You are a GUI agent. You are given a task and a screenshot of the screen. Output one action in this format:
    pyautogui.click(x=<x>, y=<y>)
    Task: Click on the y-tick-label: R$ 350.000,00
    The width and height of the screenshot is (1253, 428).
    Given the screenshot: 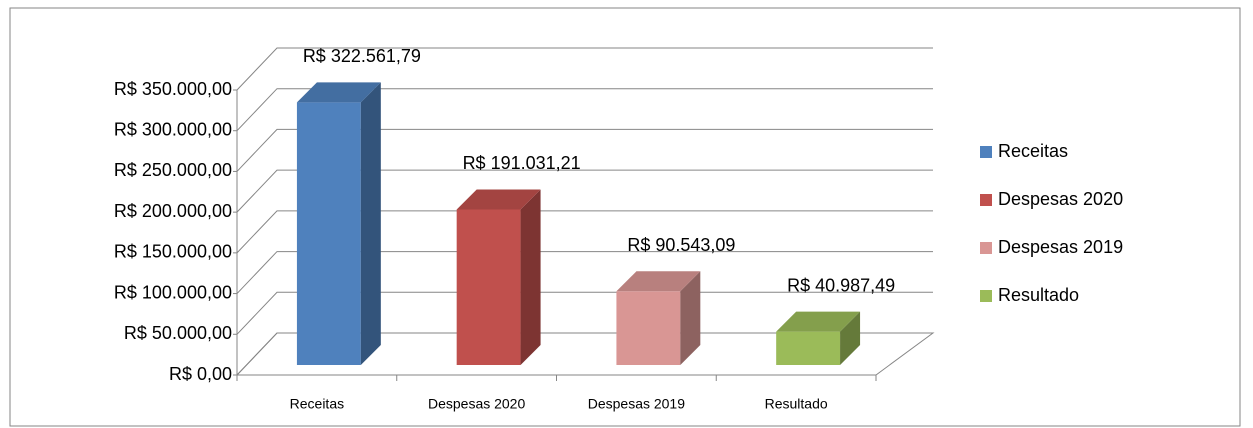 What is the action you would take?
    pyautogui.click(x=173, y=89)
    